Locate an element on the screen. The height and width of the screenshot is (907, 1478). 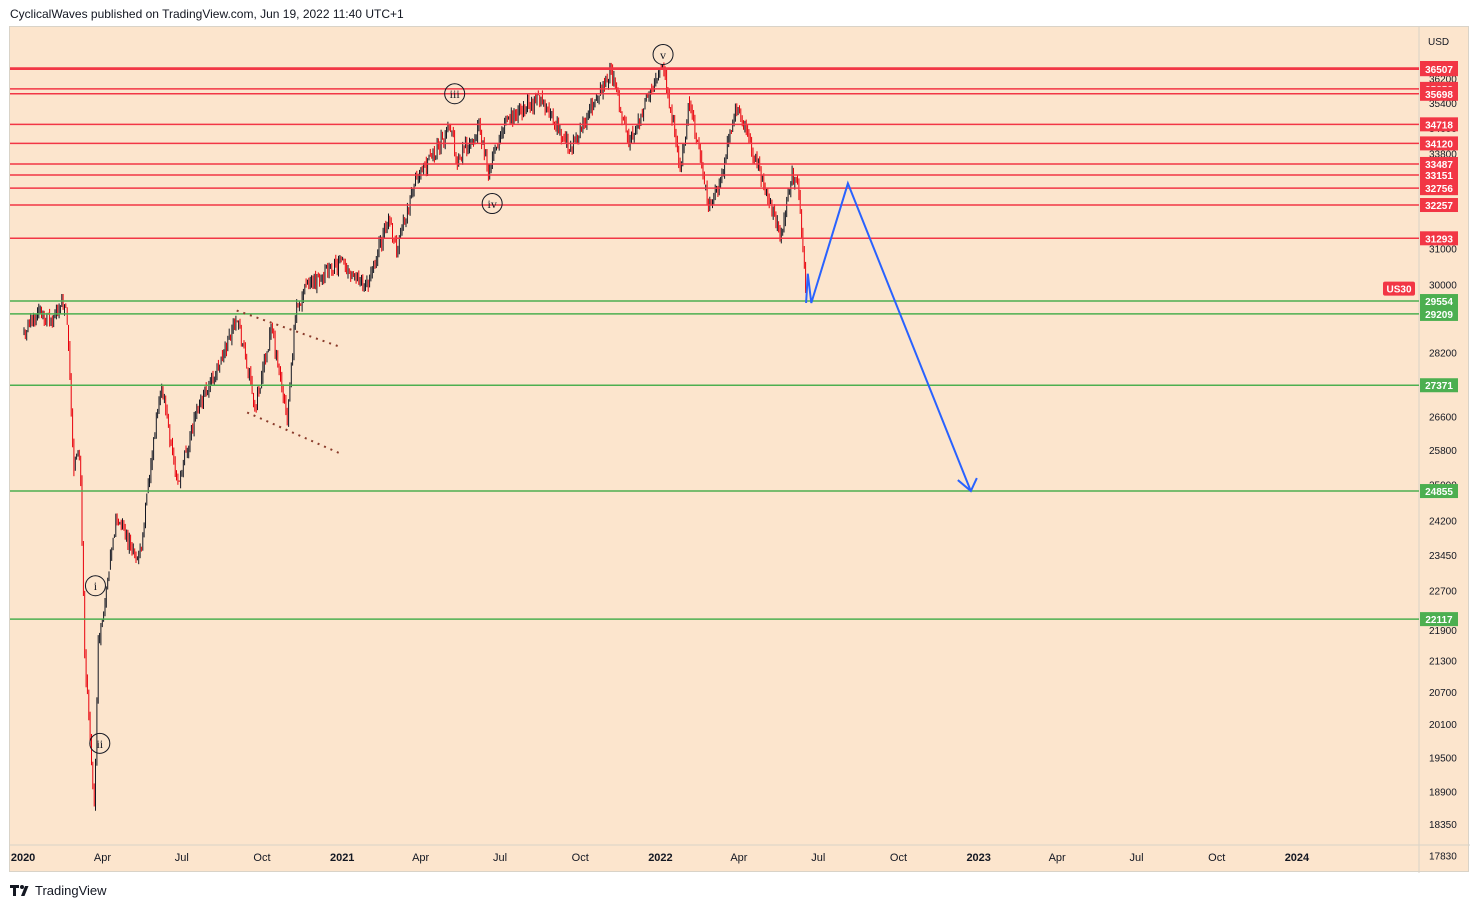
trendline-lower is located at coordinates (294, 433).